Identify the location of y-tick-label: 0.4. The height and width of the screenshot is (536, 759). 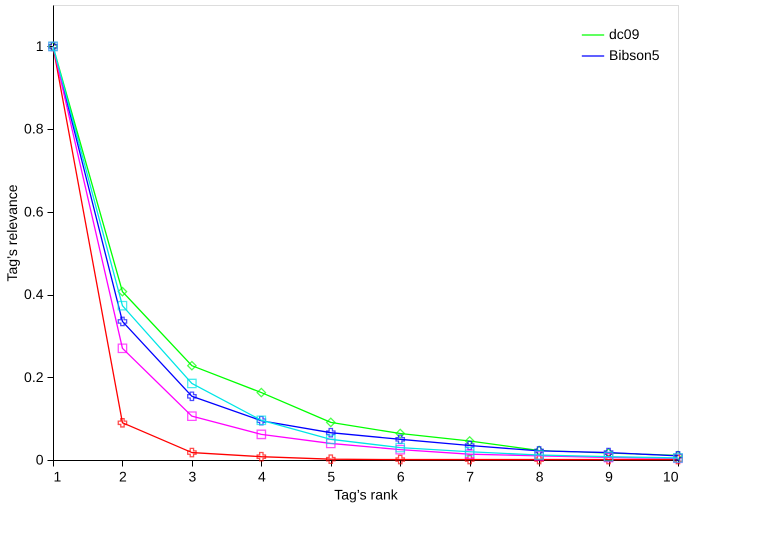
(34, 294).